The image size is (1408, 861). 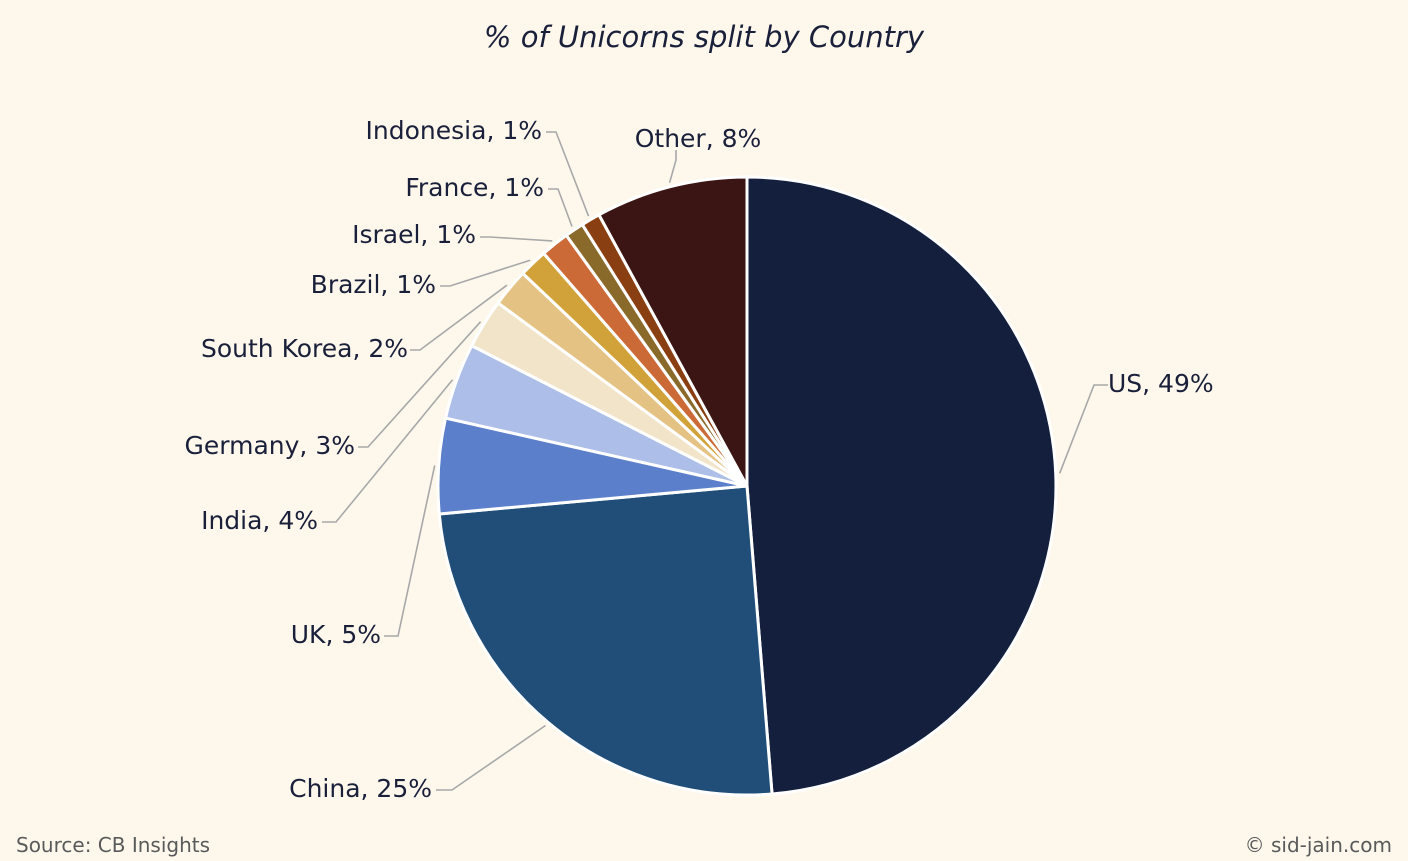 What do you see at coordinates (270, 445) in the screenshot?
I see `slice-label-4: Germany, 3%` at bounding box center [270, 445].